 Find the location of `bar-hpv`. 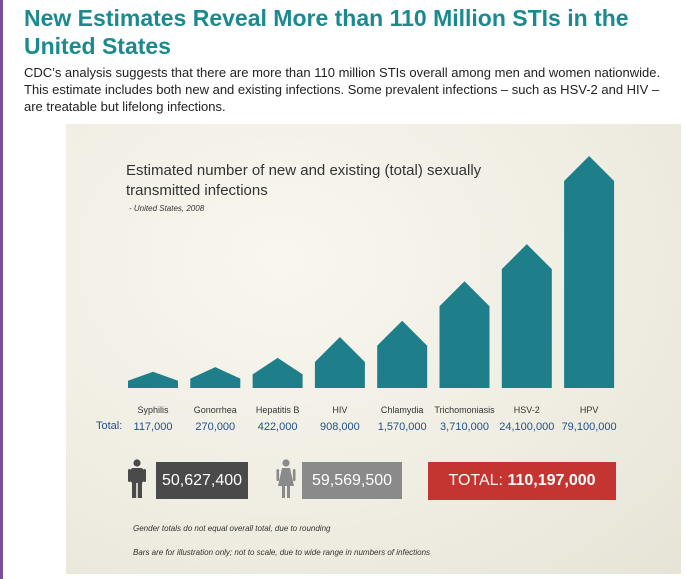

bar-hpv is located at coordinates (589, 272).